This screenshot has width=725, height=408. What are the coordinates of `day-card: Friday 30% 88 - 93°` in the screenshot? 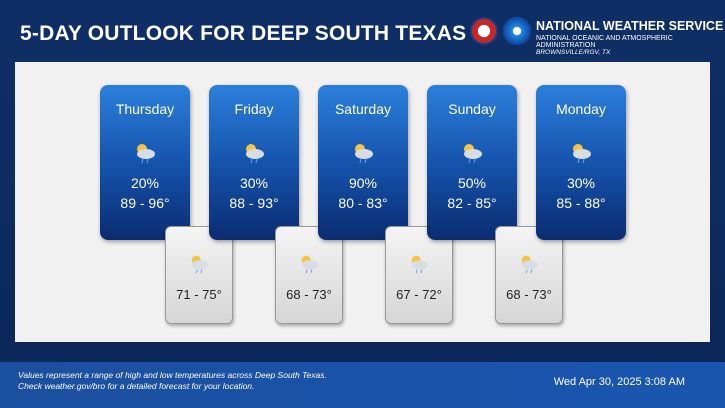 It's located at (254, 162).